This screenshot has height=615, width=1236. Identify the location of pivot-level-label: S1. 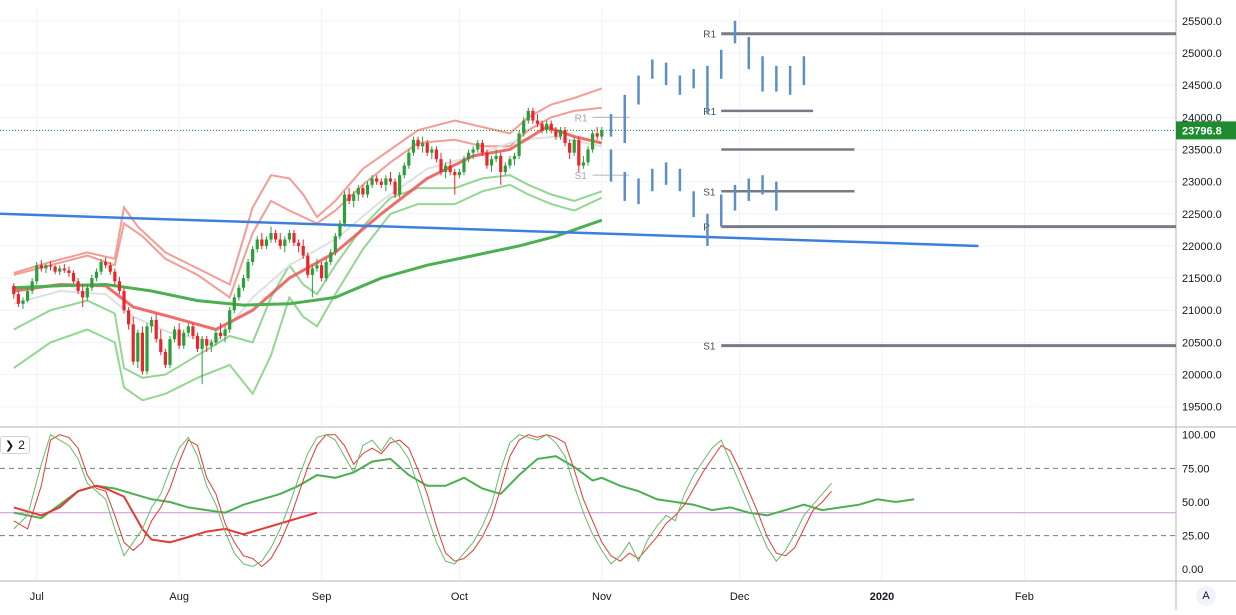
(709, 347).